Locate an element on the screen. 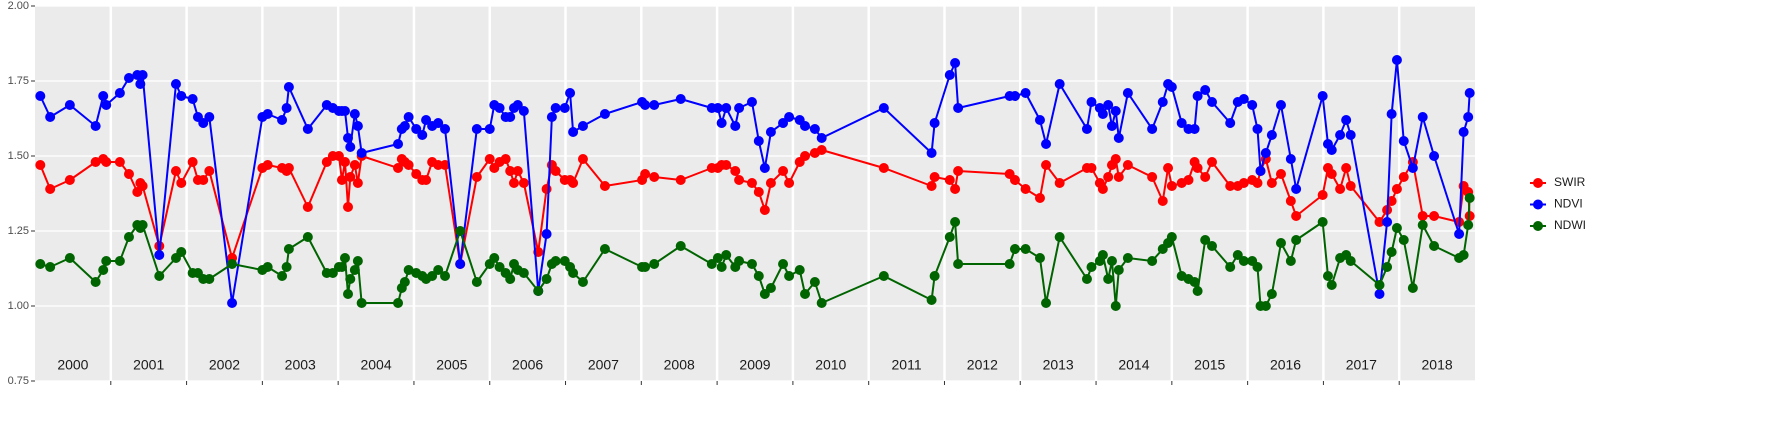  y-tick-label: 0.75 is located at coordinates (18, 381).